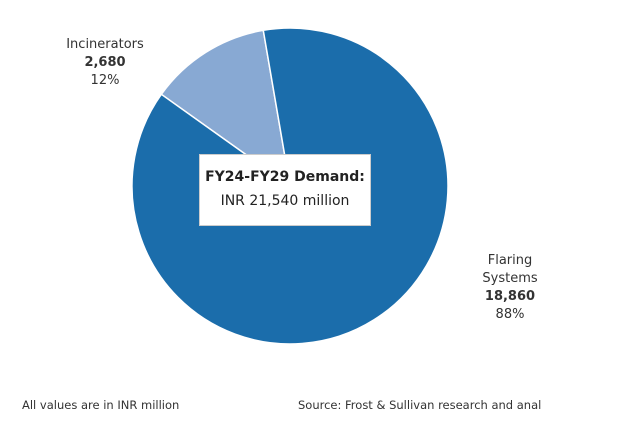 The height and width of the screenshot is (427, 619). I want to click on value-label: 18,860, so click(510, 296).